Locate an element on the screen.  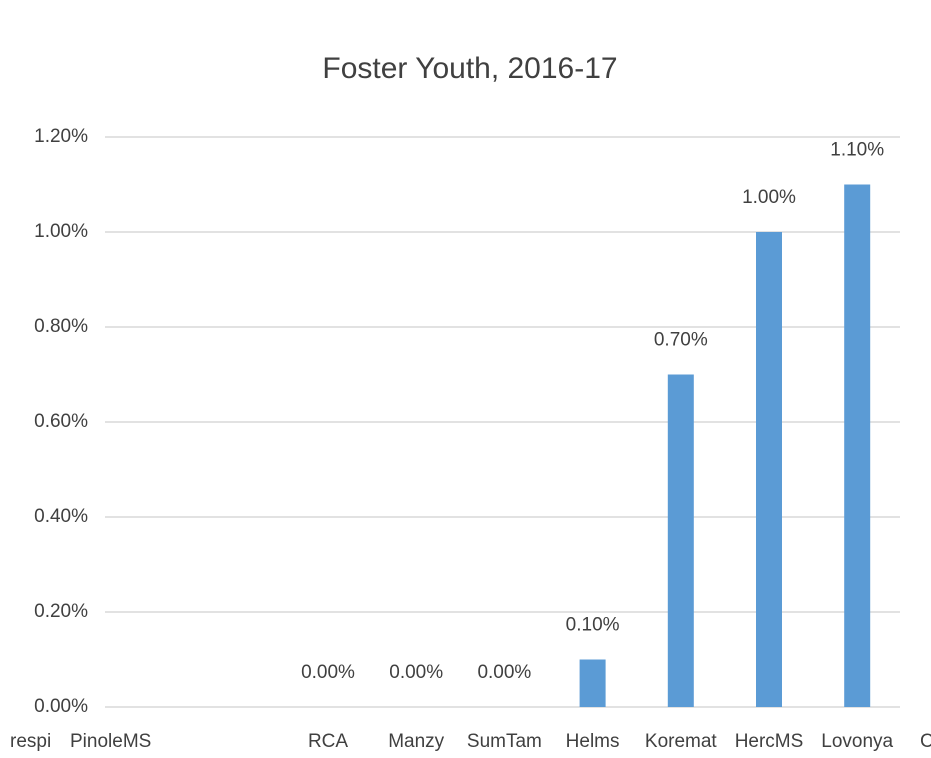
y-tick-label: 1.20% is located at coordinates (61, 136).